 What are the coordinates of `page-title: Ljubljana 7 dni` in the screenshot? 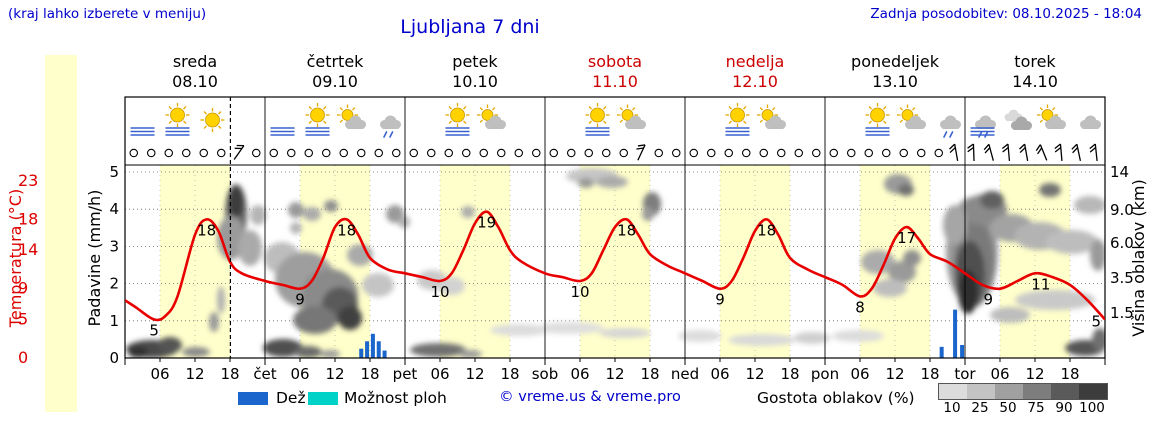 It's located at (470, 27).